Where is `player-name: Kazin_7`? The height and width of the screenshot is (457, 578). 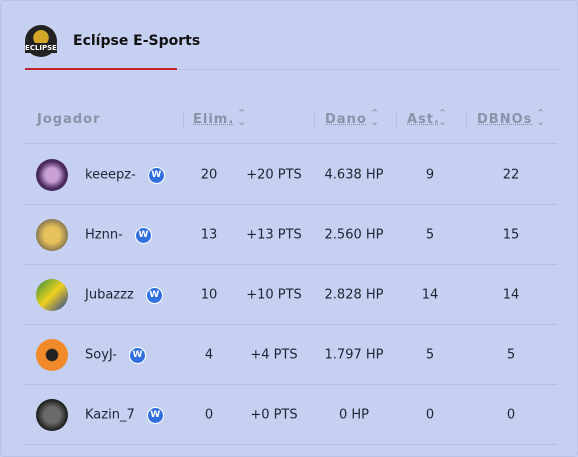
player-name: Kazin_7 is located at coordinates (110, 415).